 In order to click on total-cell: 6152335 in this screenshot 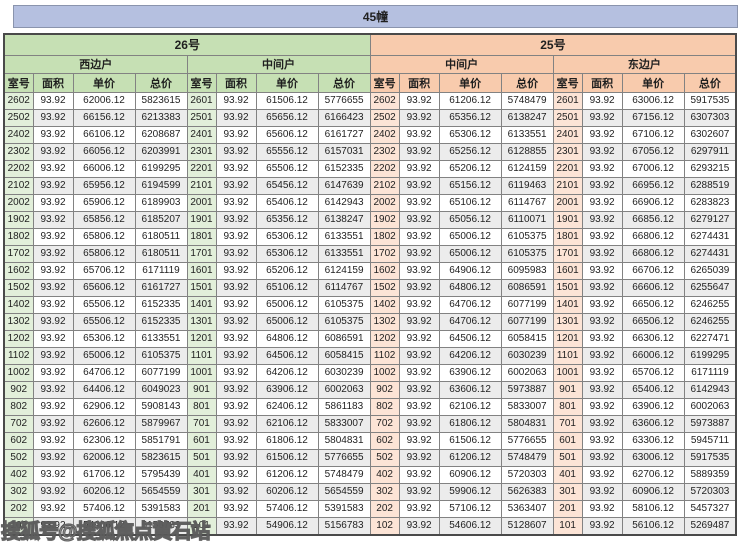, I will do `click(161, 321)`.